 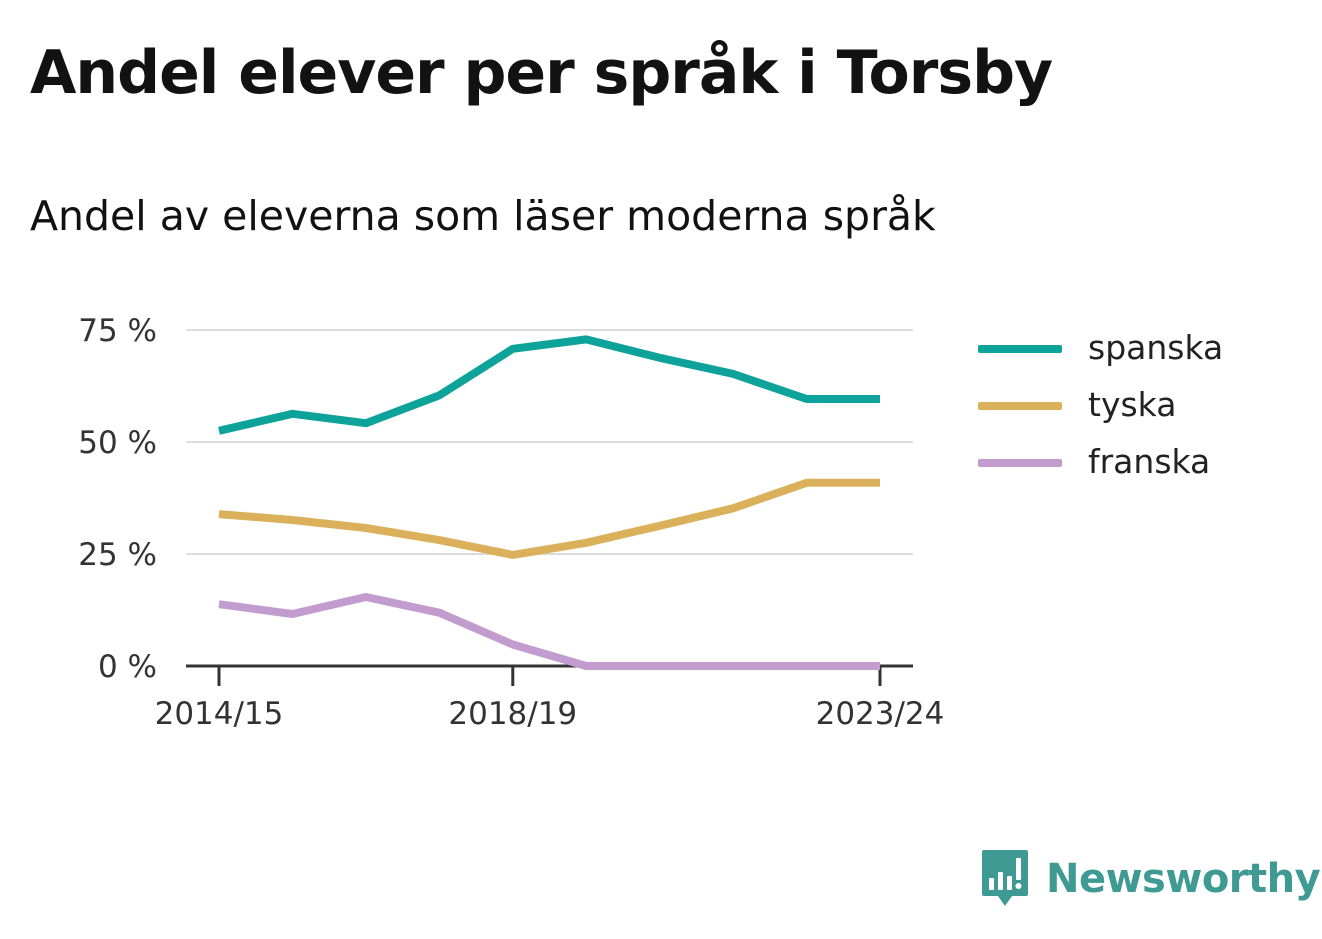 What do you see at coordinates (549, 518) in the screenshot?
I see `series-line-tyska` at bounding box center [549, 518].